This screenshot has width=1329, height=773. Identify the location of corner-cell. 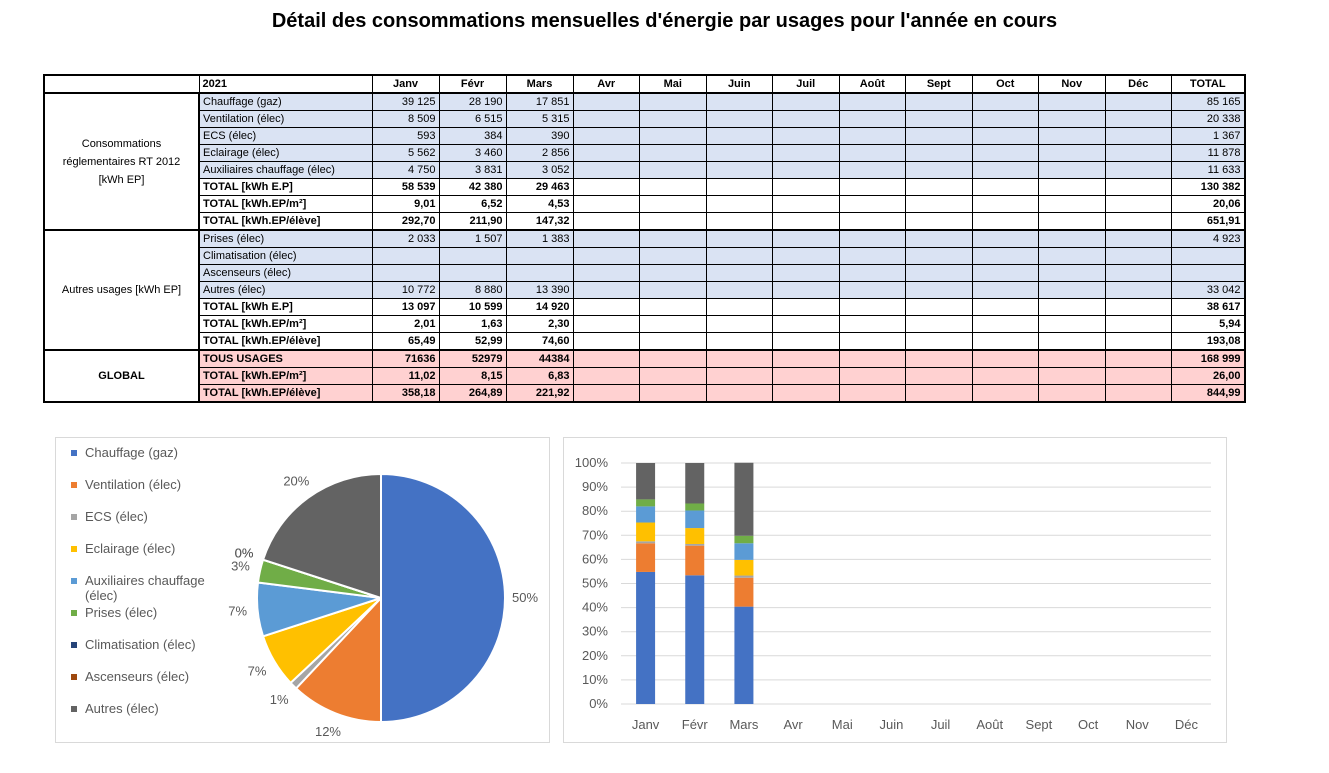
(121, 84).